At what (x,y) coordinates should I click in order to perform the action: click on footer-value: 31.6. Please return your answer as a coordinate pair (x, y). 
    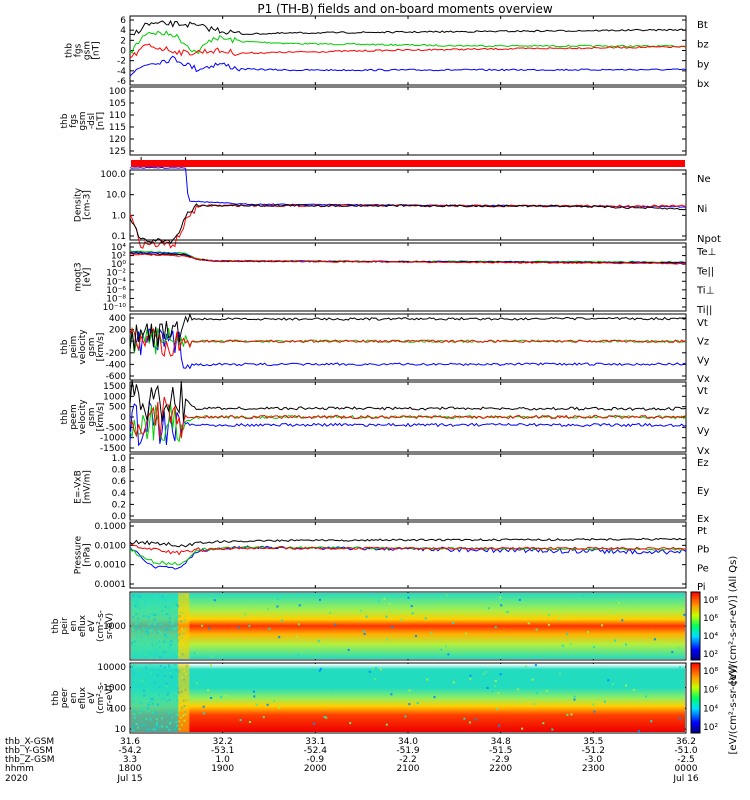
    Looking at the image, I should click on (130, 742).